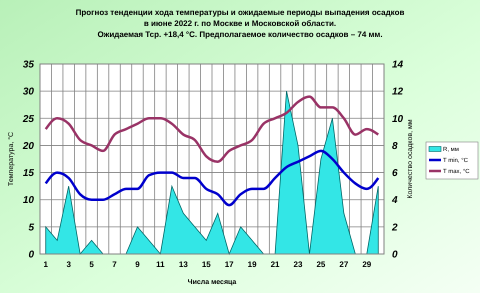 This screenshot has height=293, width=480. What do you see at coordinates (367, 264) in the screenshot?
I see `x-tick-label: 29` at bounding box center [367, 264].